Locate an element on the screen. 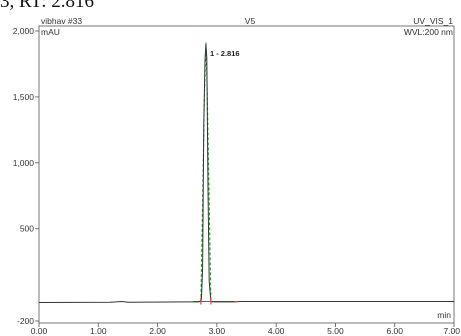 This screenshot has height=336, width=461. x-tick-label: 4.00 is located at coordinates (276, 331).